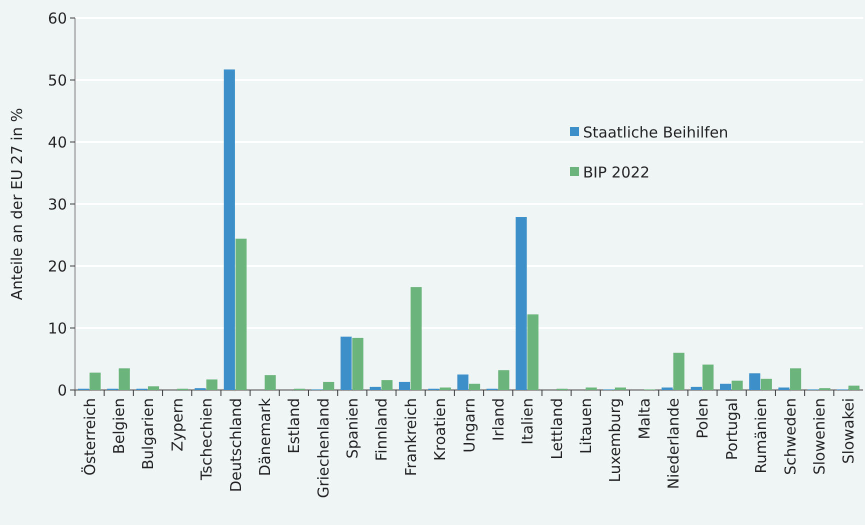  I want to click on x-tick-label: Estland, so click(294, 426).